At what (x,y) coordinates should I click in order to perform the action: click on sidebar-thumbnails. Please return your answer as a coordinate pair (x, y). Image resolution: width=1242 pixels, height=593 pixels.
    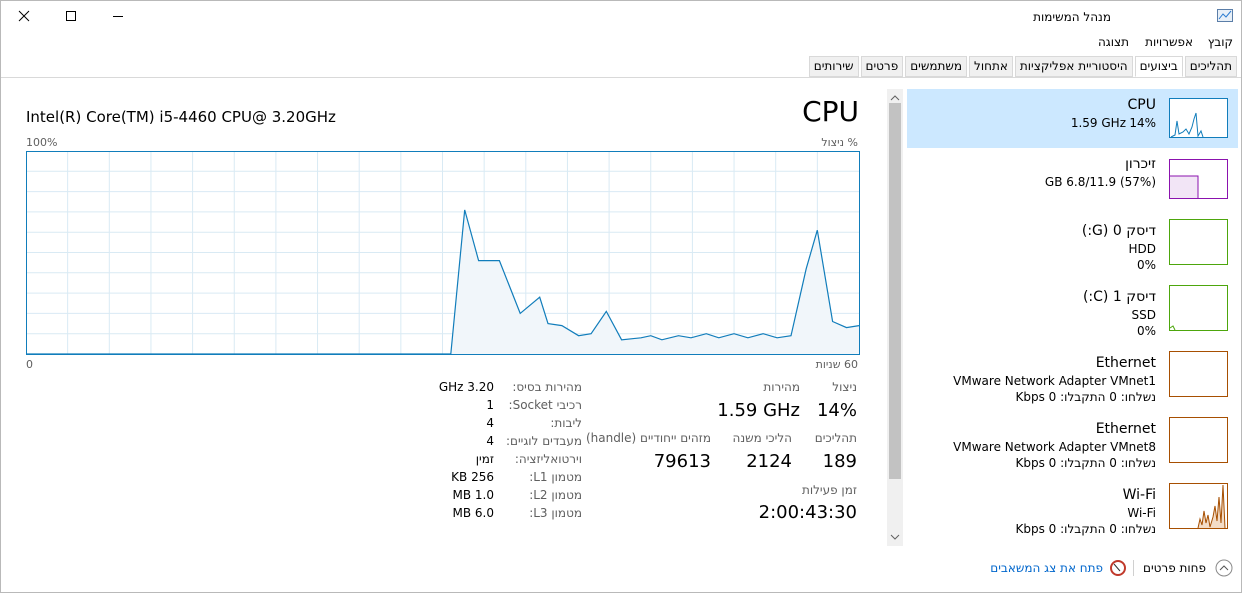
    Looking at the image, I should click on (1198, 313).